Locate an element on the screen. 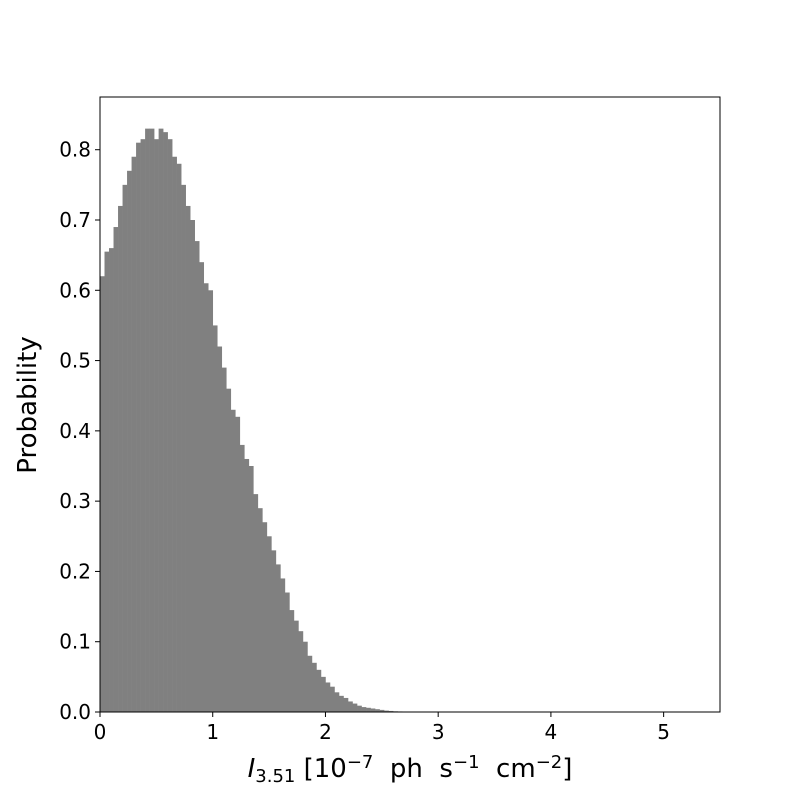 This screenshot has width=800, height=804. x-tick-label: 3 is located at coordinates (438, 732).